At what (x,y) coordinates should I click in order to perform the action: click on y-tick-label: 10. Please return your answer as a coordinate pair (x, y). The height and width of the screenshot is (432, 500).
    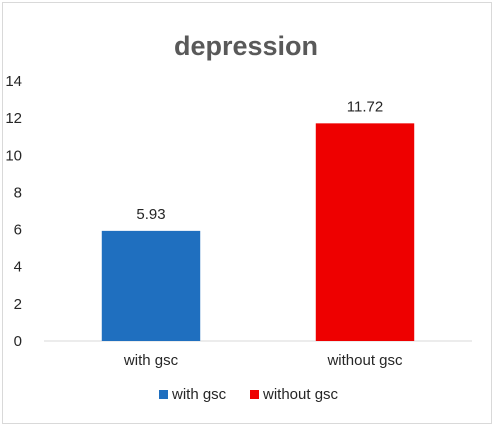
    Looking at the image, I should click on (13, 155).